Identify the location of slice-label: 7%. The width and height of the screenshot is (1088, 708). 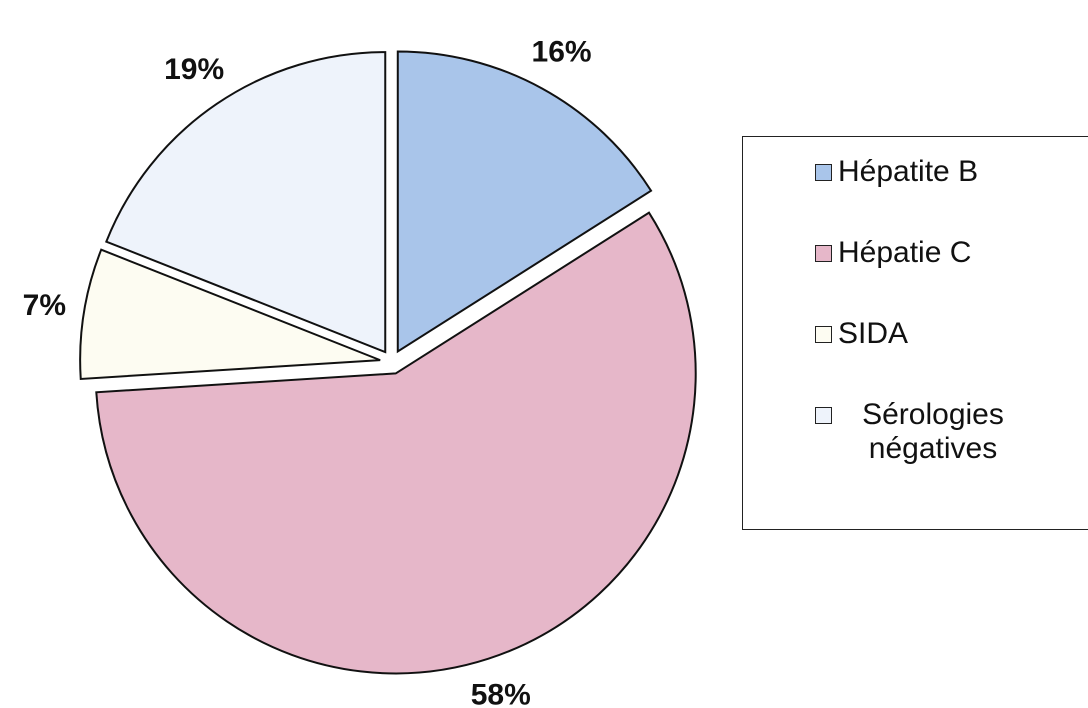
(44, 305).